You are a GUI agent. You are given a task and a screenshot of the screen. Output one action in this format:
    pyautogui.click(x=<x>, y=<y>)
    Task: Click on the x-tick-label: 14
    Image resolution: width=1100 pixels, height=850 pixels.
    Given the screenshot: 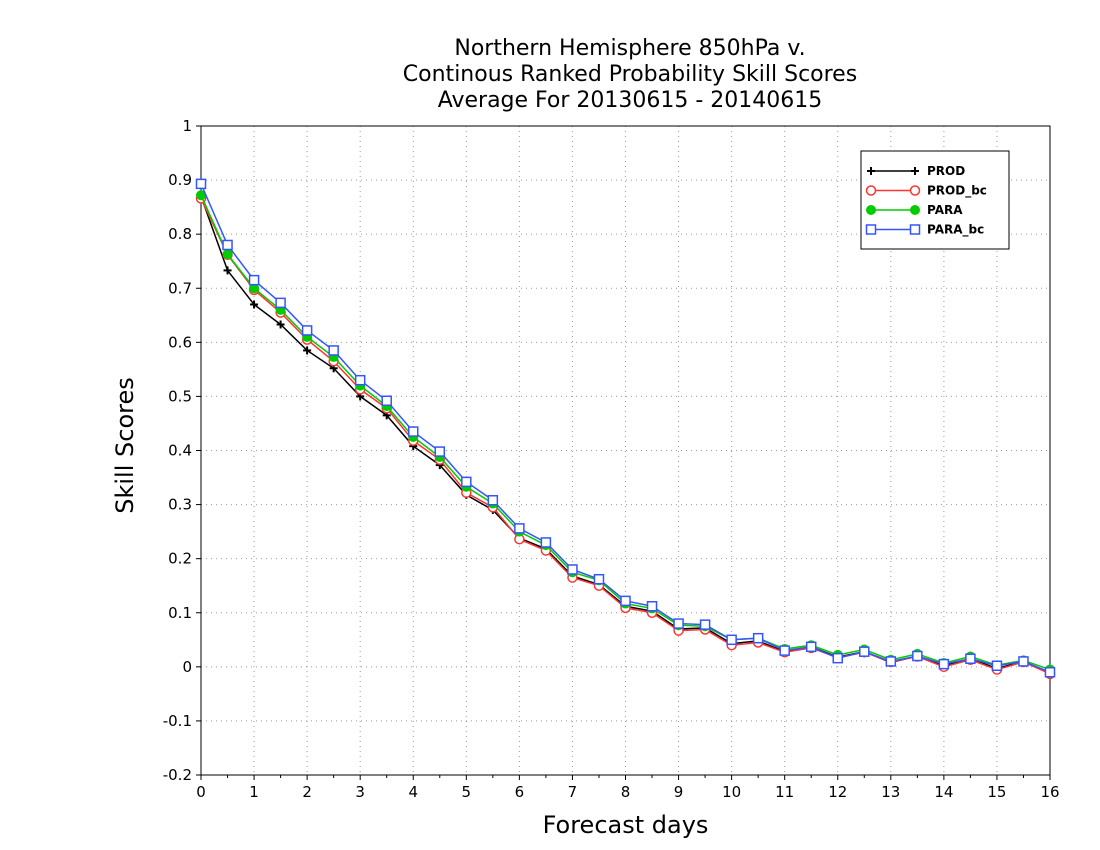 What is the action you would take?
    pyautogui.click(x=943, y=792)
    